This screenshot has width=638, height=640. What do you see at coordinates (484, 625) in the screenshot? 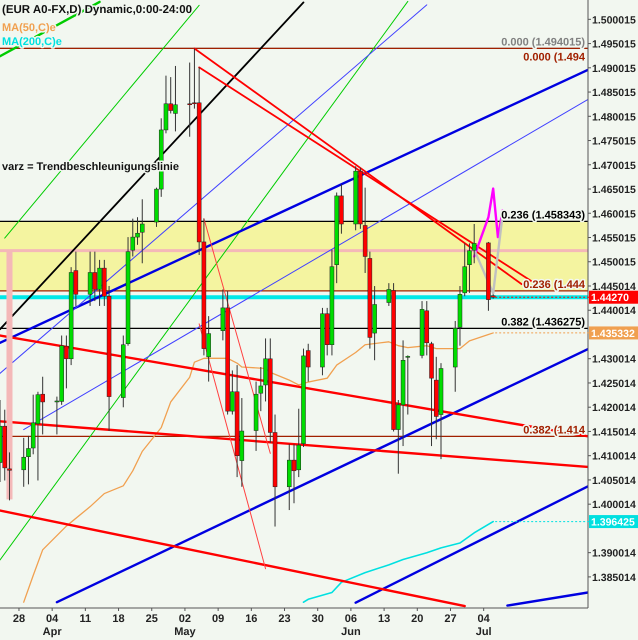
I see `x-tick-label: 04 Jul` at bounding box center [484, 625].